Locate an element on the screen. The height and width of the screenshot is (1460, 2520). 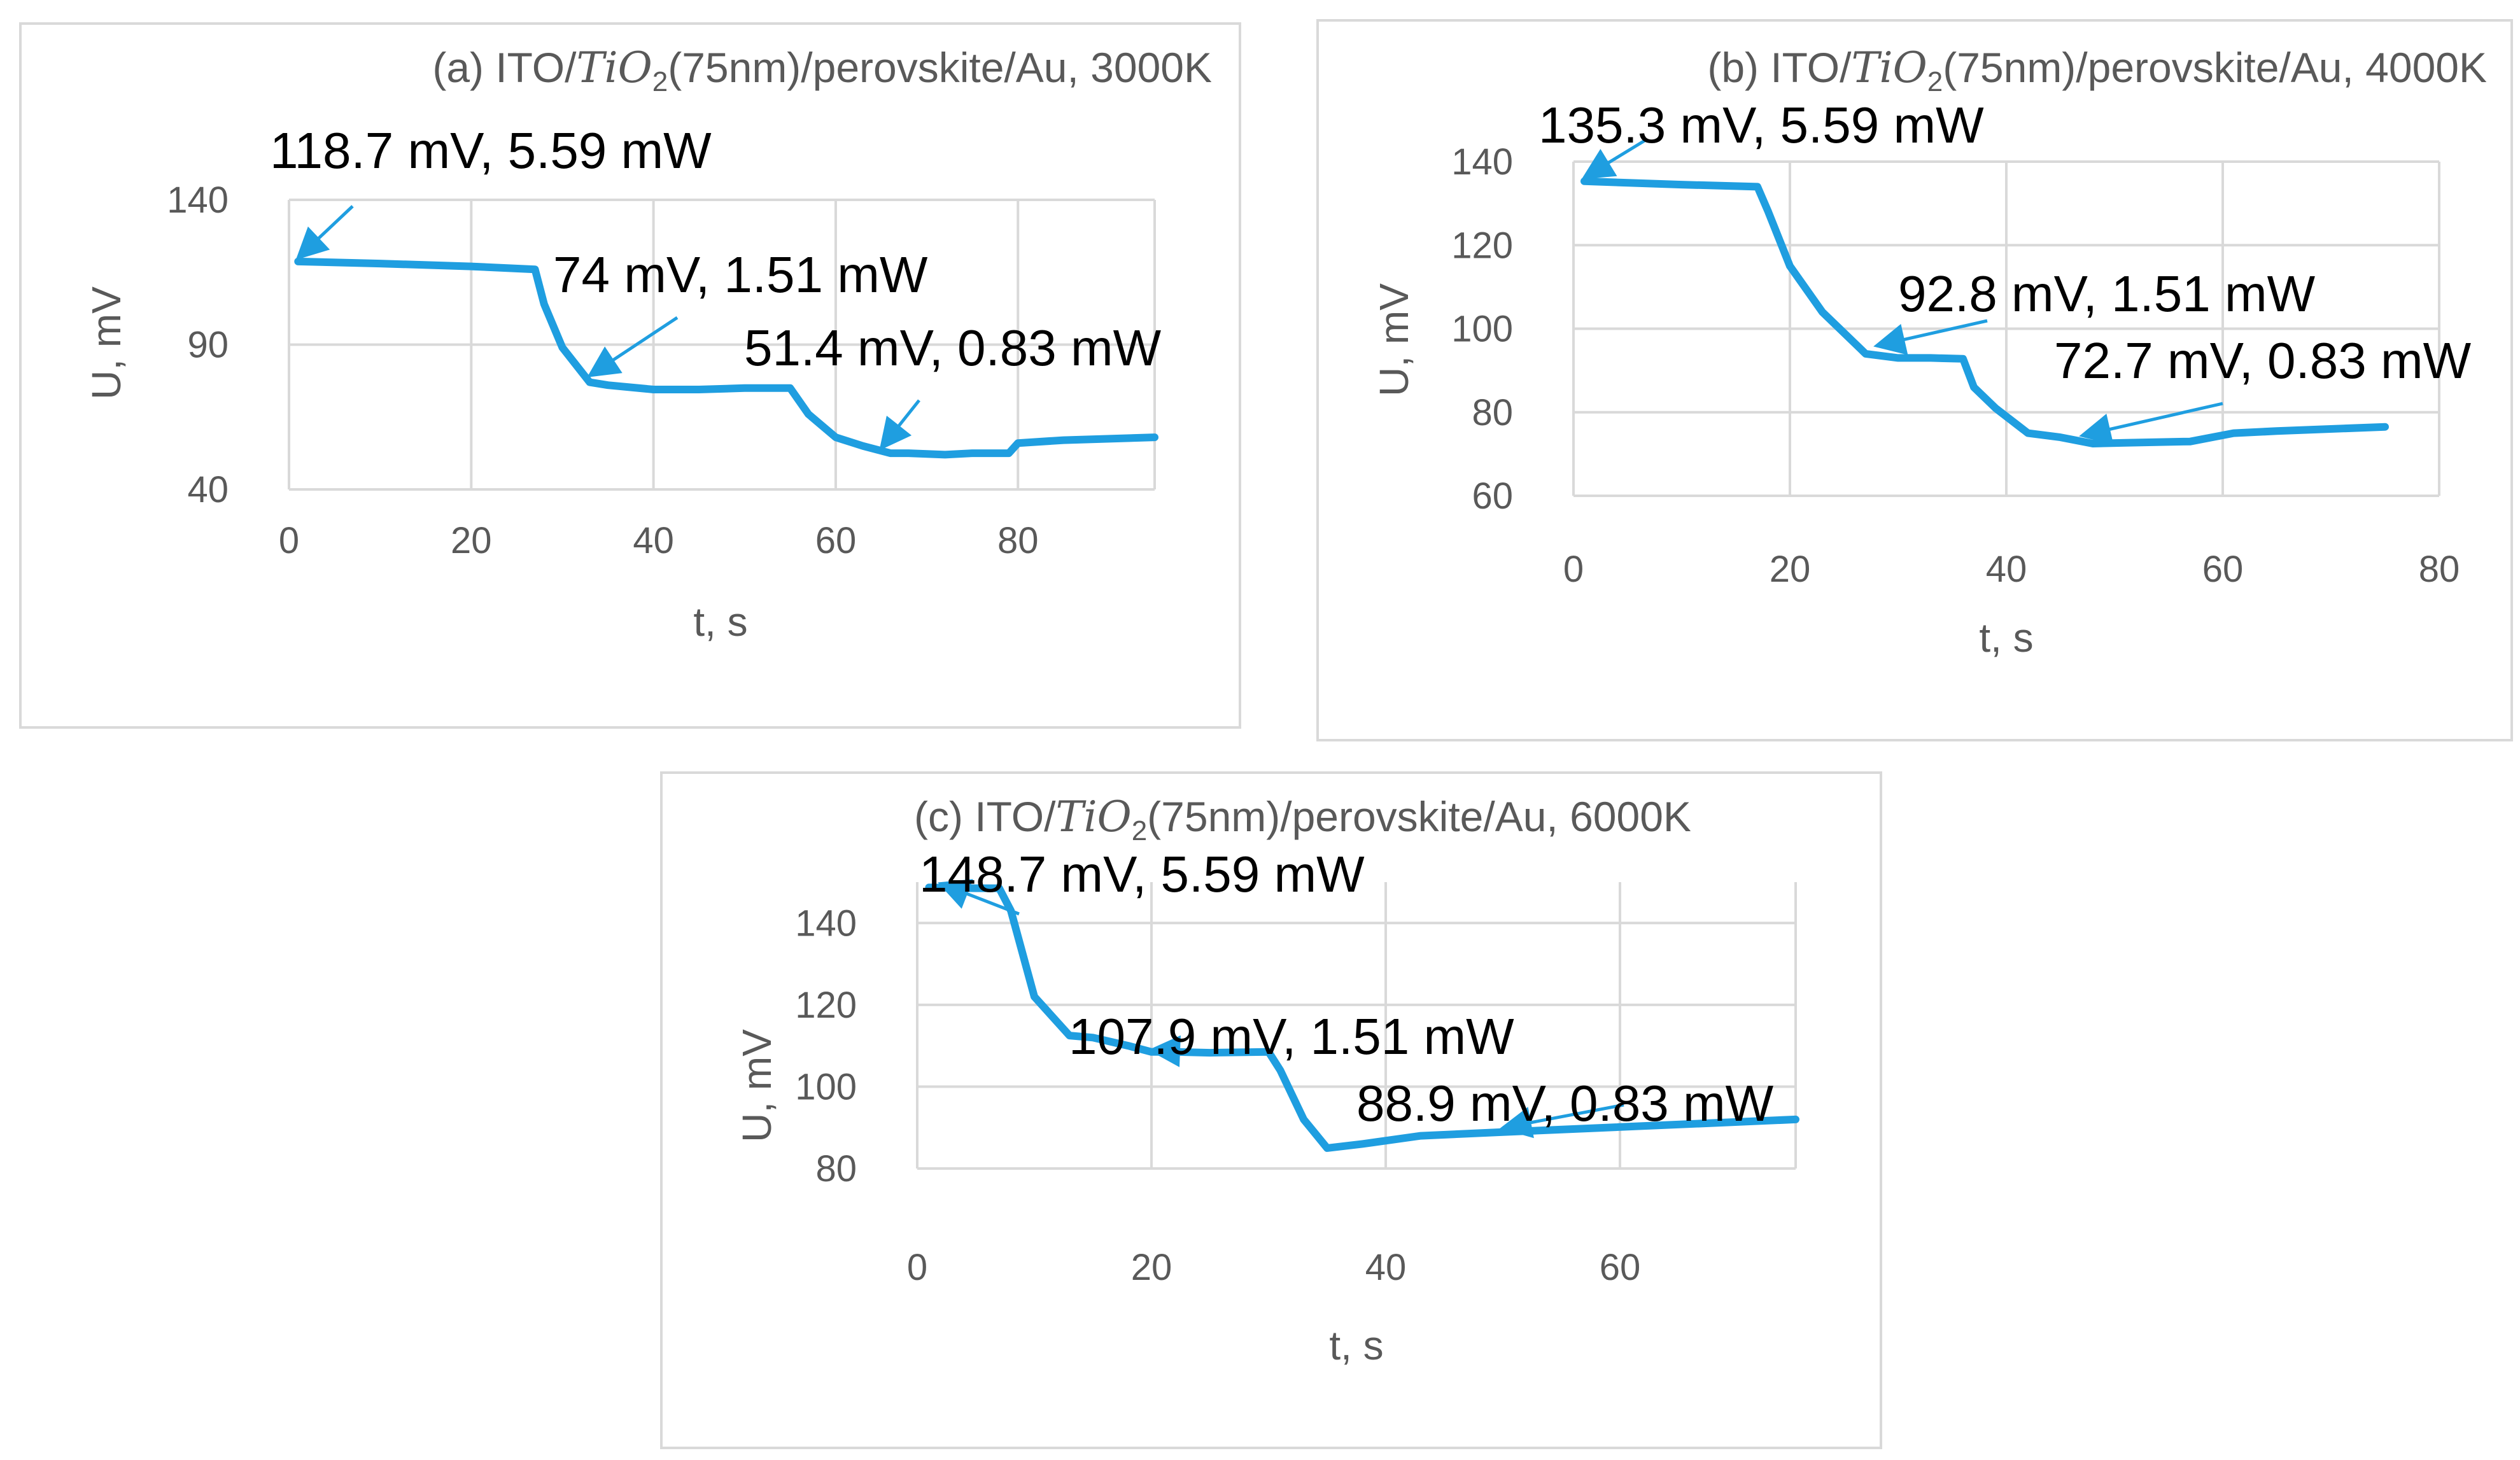
y-tick-label: 60 is located at coordinates (1492, 496).